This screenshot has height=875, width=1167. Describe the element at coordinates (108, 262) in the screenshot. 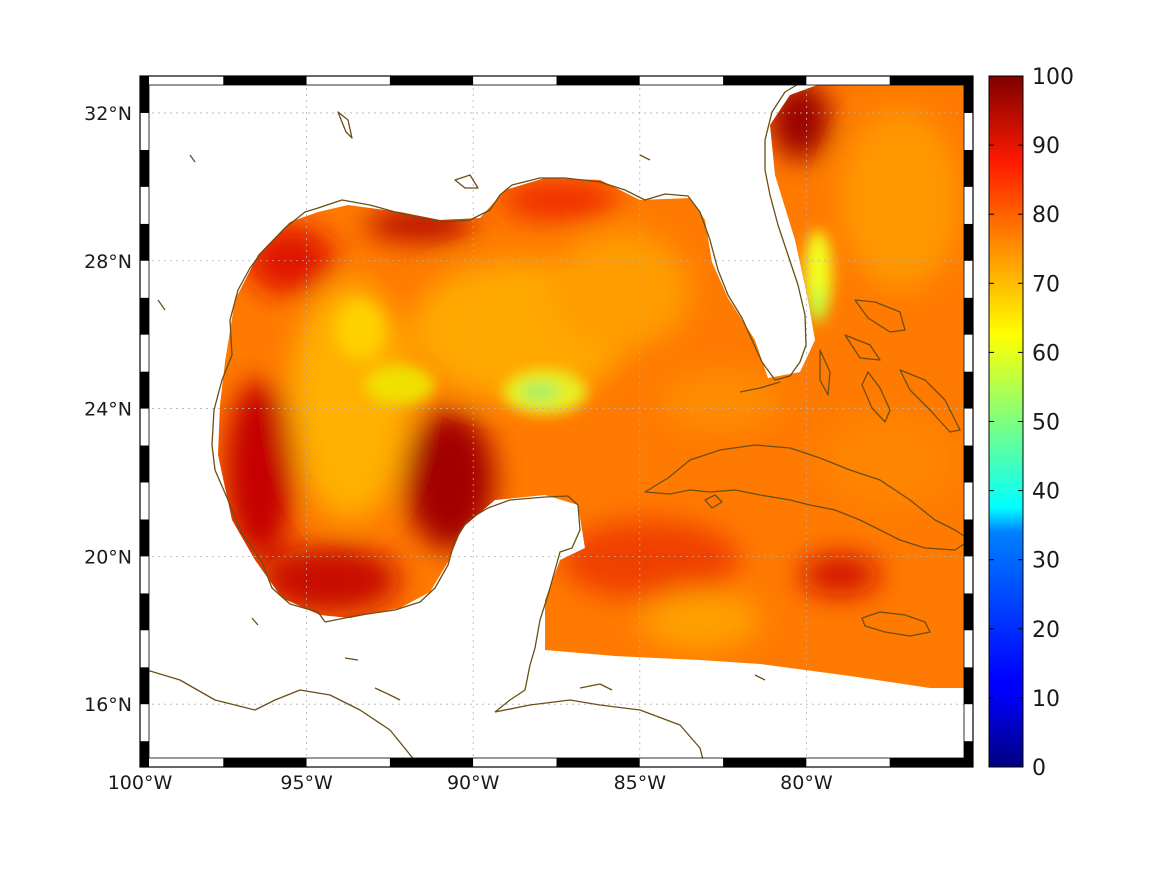

I see `lat-tick-label: 28°N` at that location.